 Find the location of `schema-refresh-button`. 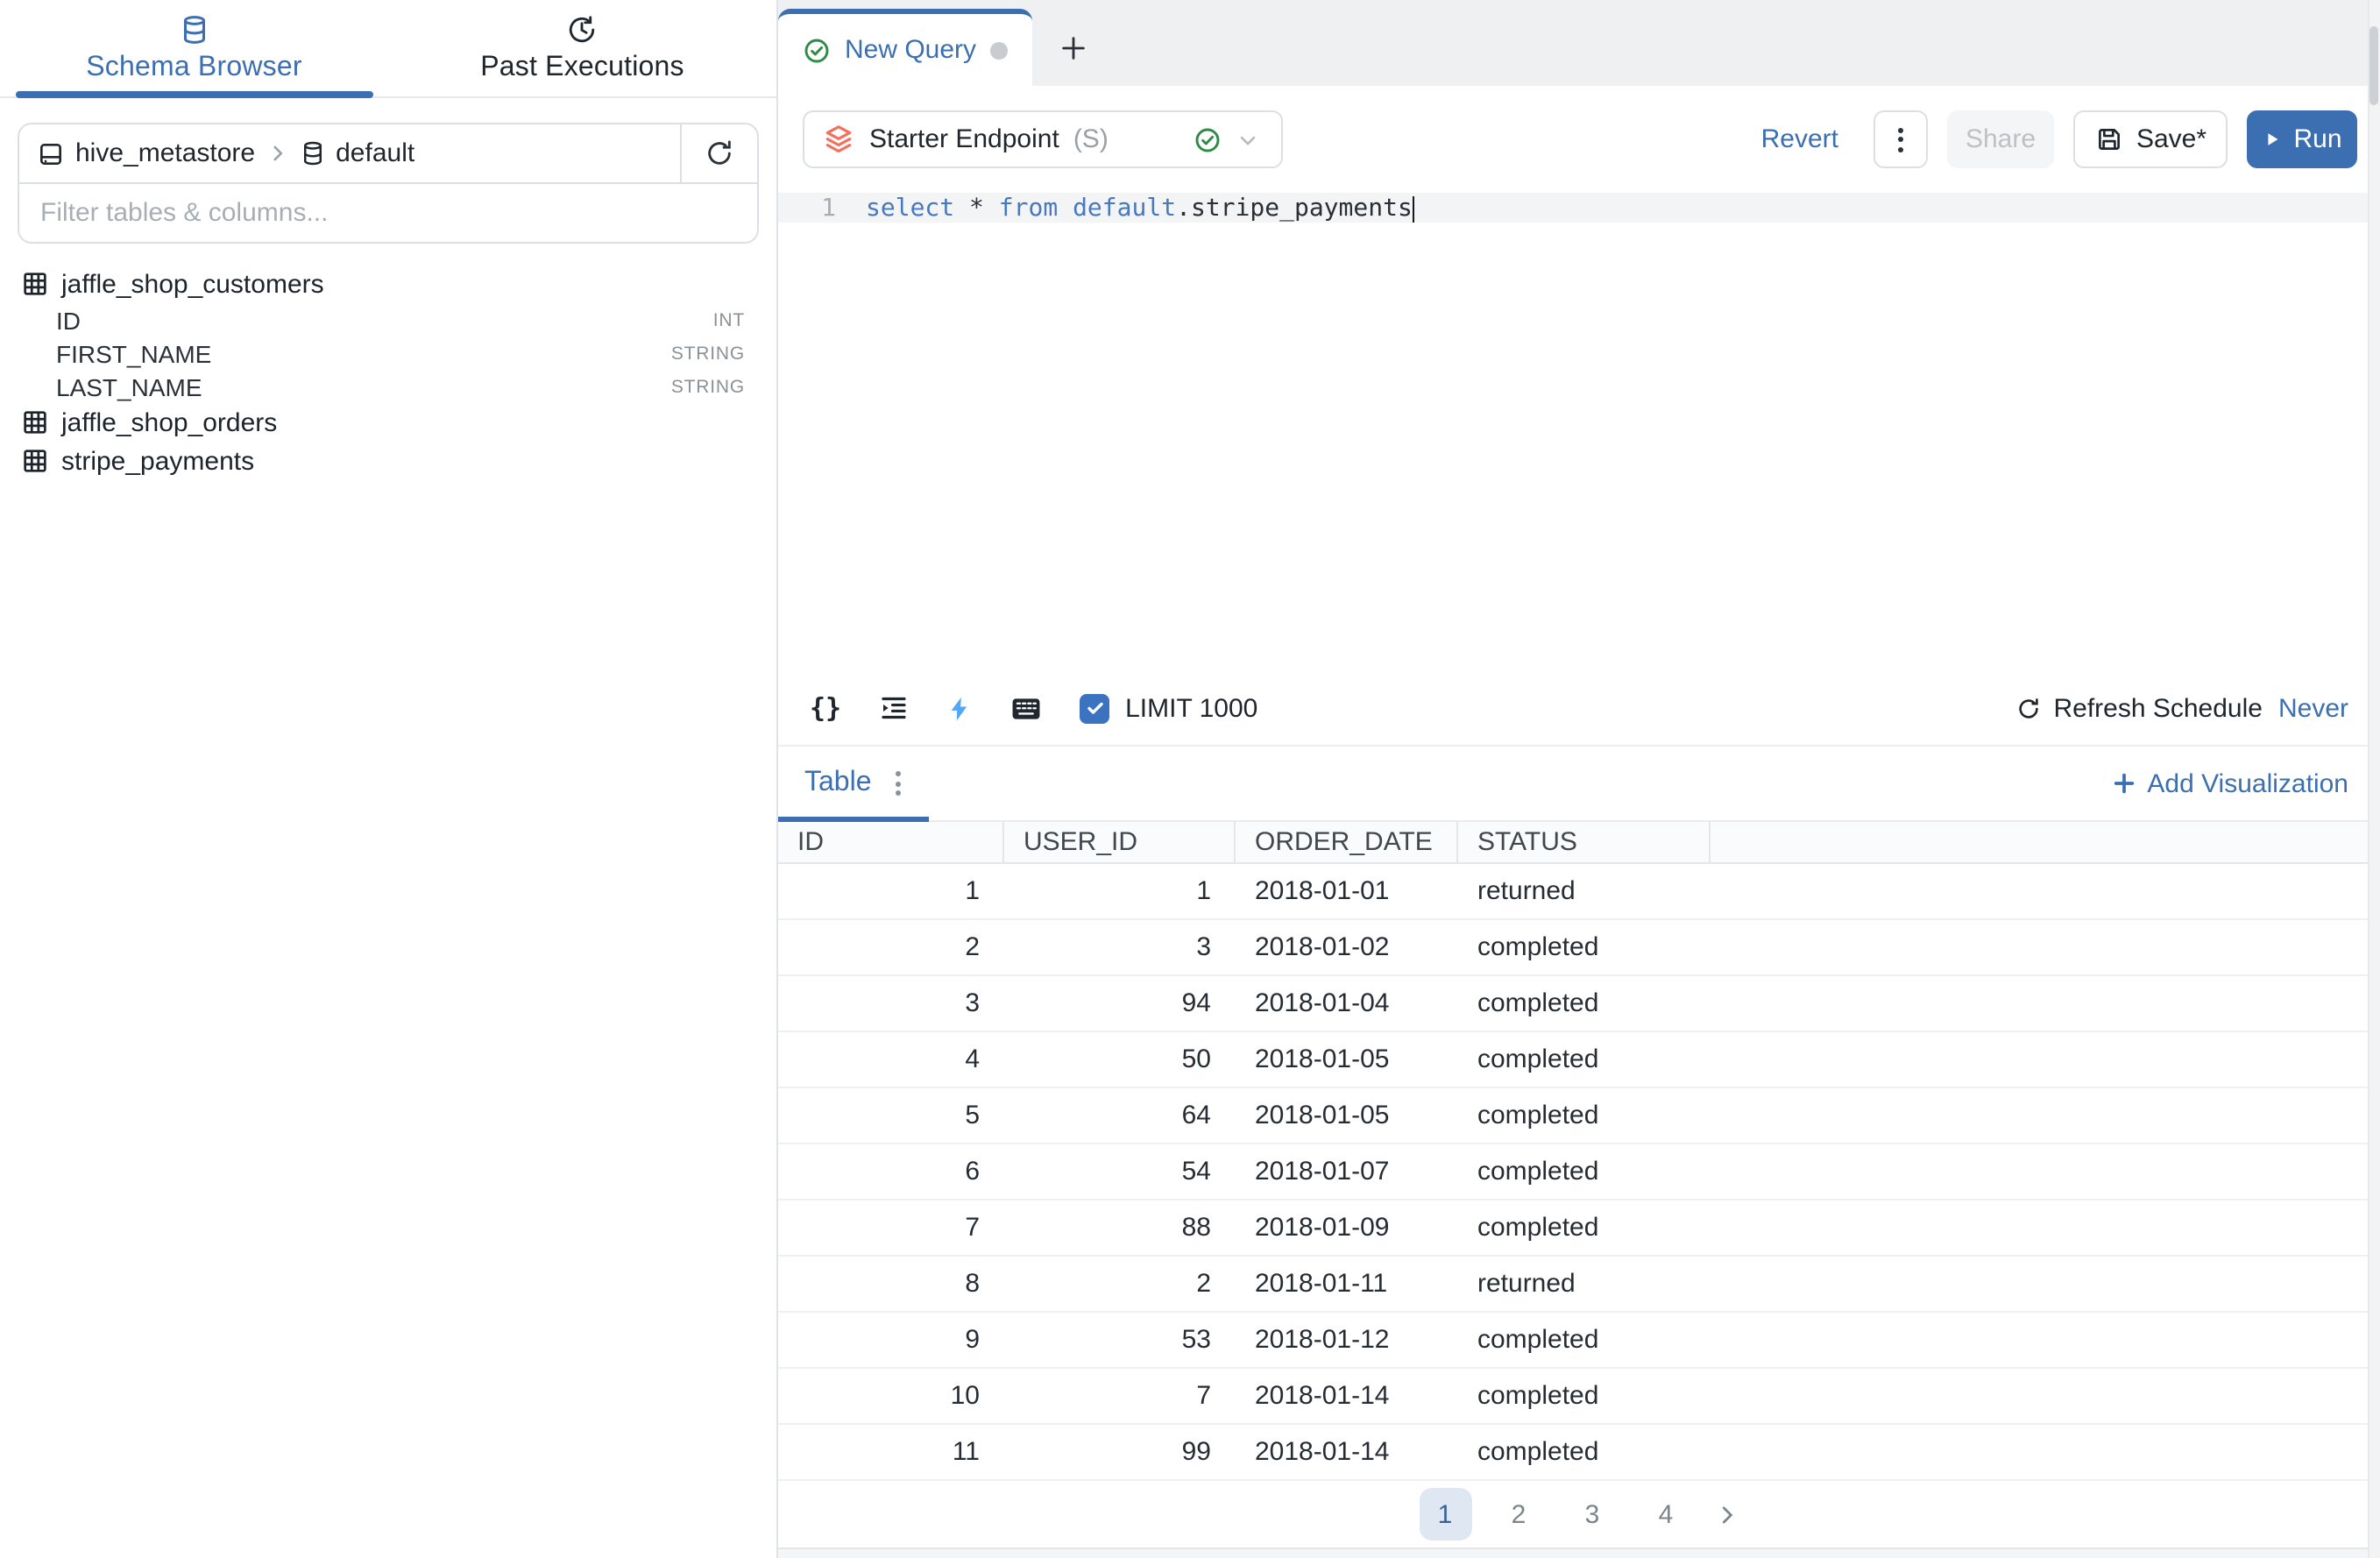

schema-refresh-button is located at coordinates (718, 153).